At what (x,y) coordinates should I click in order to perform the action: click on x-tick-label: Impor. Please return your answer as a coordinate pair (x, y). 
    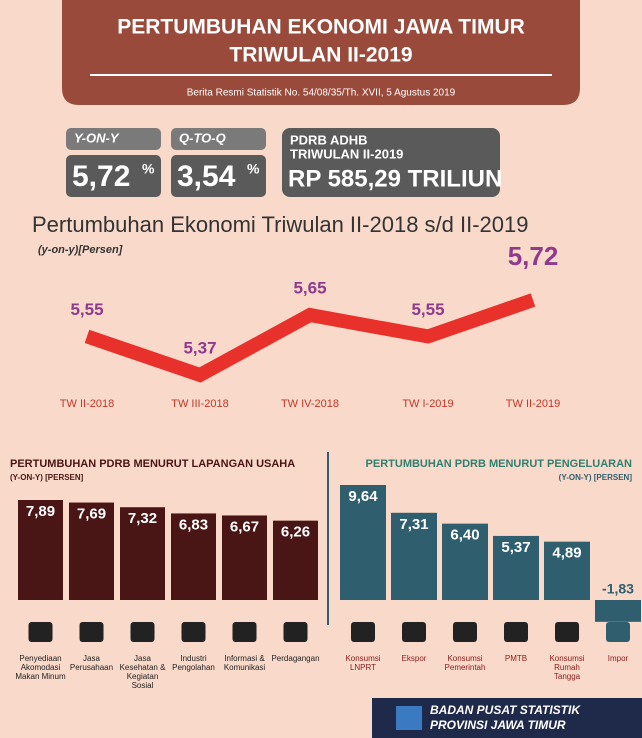
    Looking at the image, I should click on (618, 658).